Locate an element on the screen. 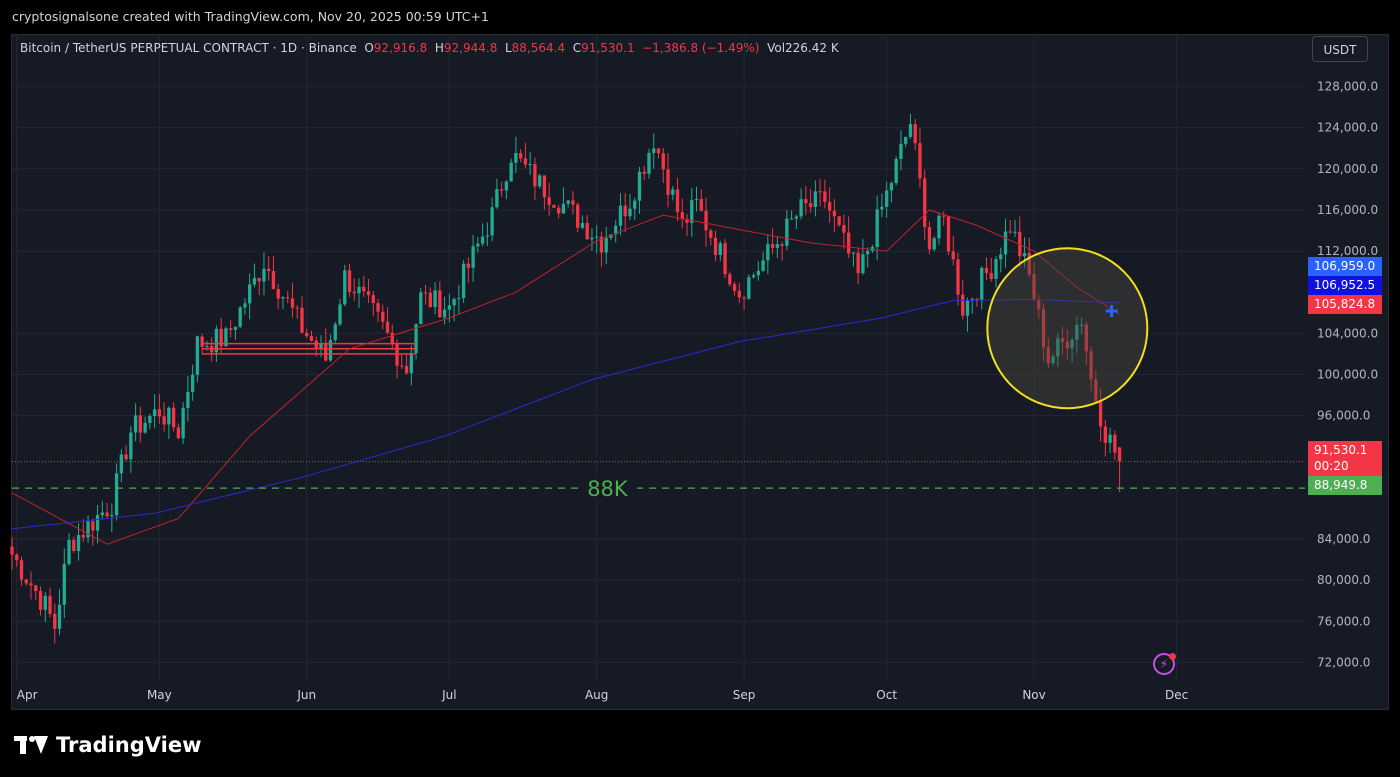 This screenshot has width=1400, height=777. brand: TradingView is located at coordinates (107, 745).